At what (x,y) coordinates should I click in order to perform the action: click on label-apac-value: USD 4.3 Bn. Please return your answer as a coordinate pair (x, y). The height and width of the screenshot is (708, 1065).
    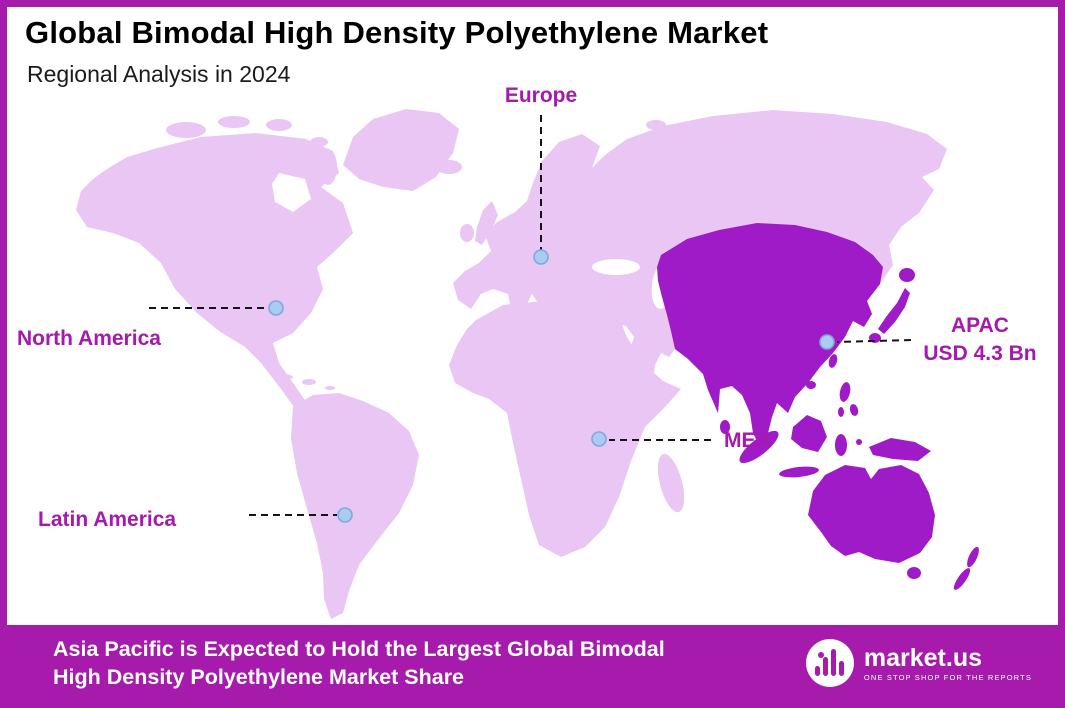
    Looking at the image, I should click on (980, 353).